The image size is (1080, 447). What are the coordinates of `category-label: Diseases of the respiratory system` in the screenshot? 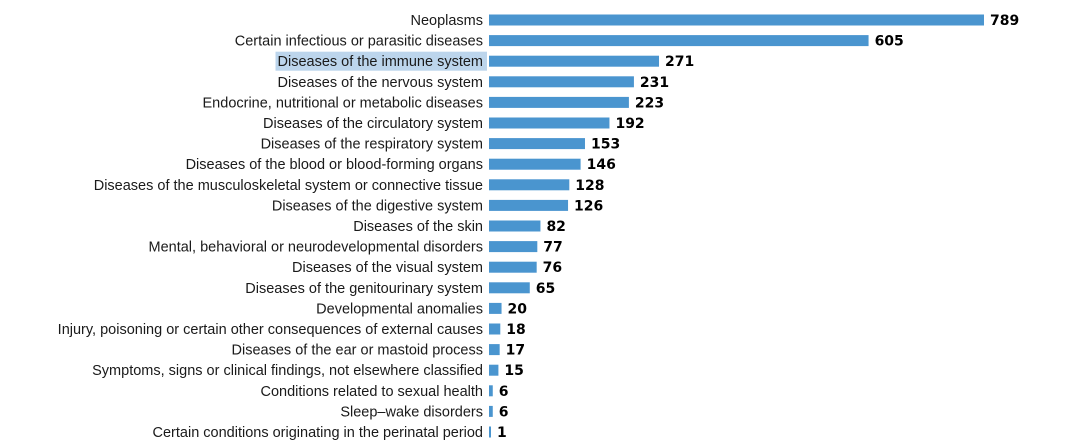 It's located at (372, 145).